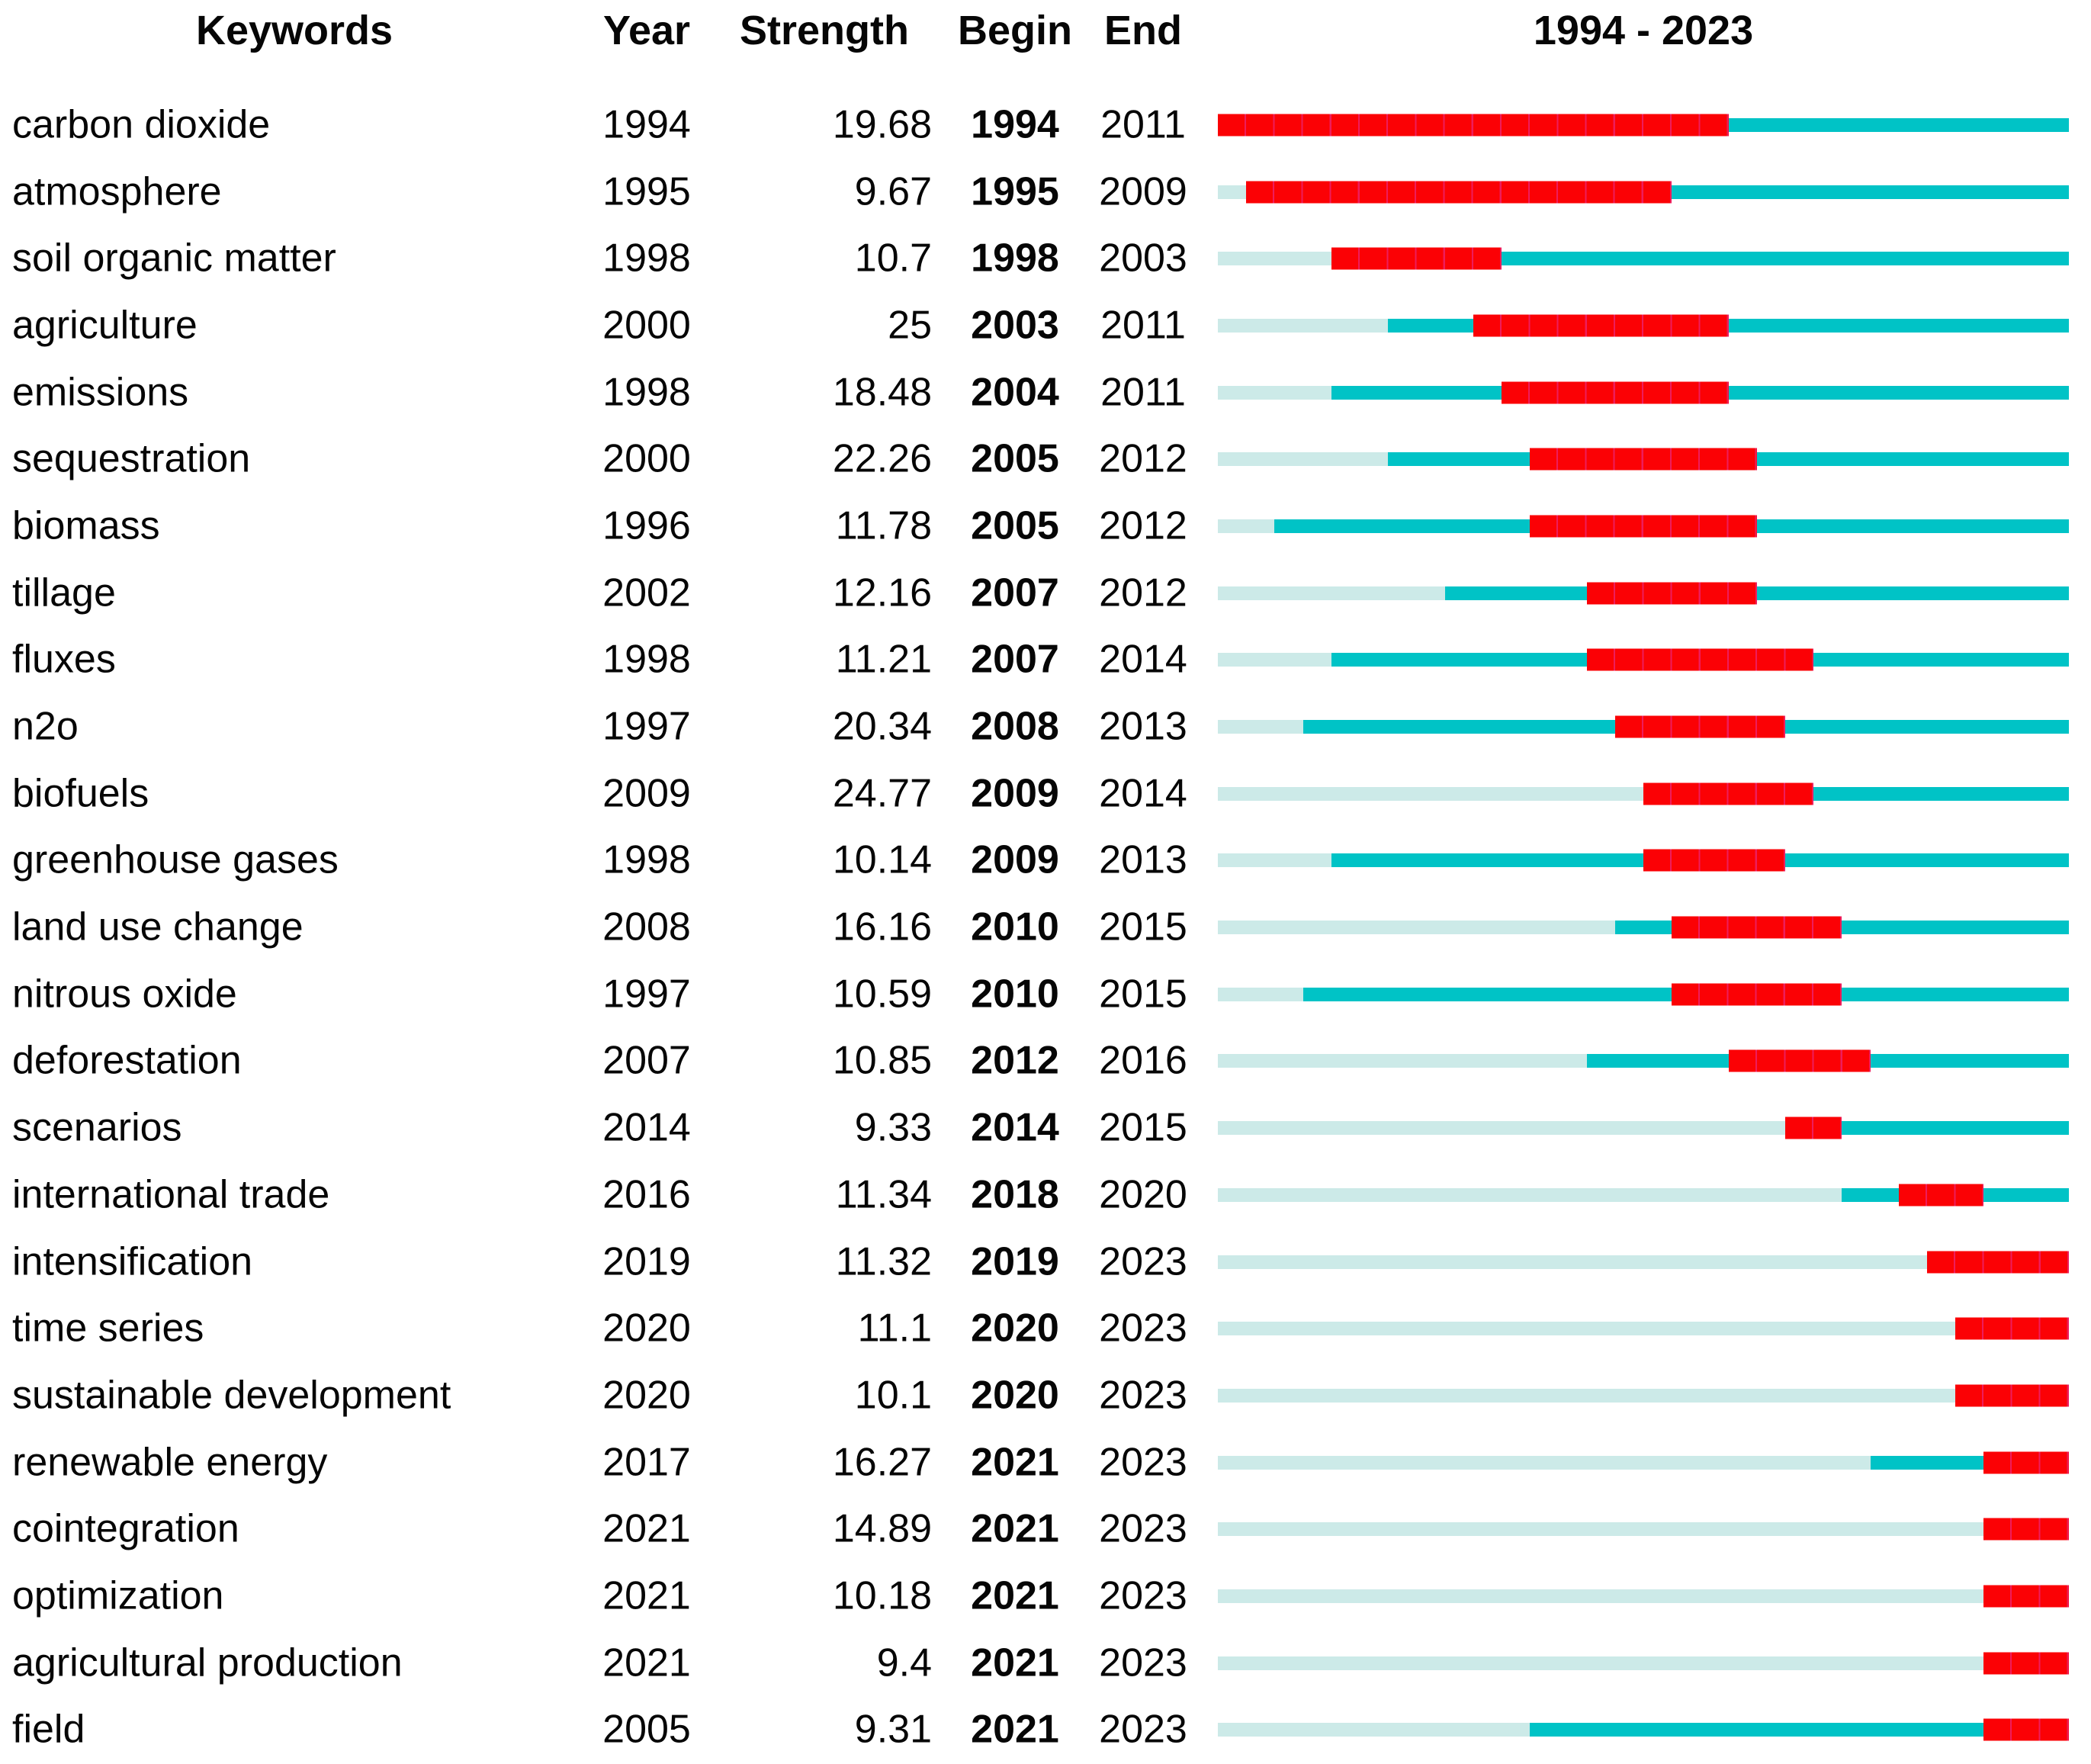 This screenshot has width=2091, height=1764. What do you see at coordinates (141, 124) in the screenshot?
I see `keyword-cell: carbon dioxide` at bounding box center [141, 124].